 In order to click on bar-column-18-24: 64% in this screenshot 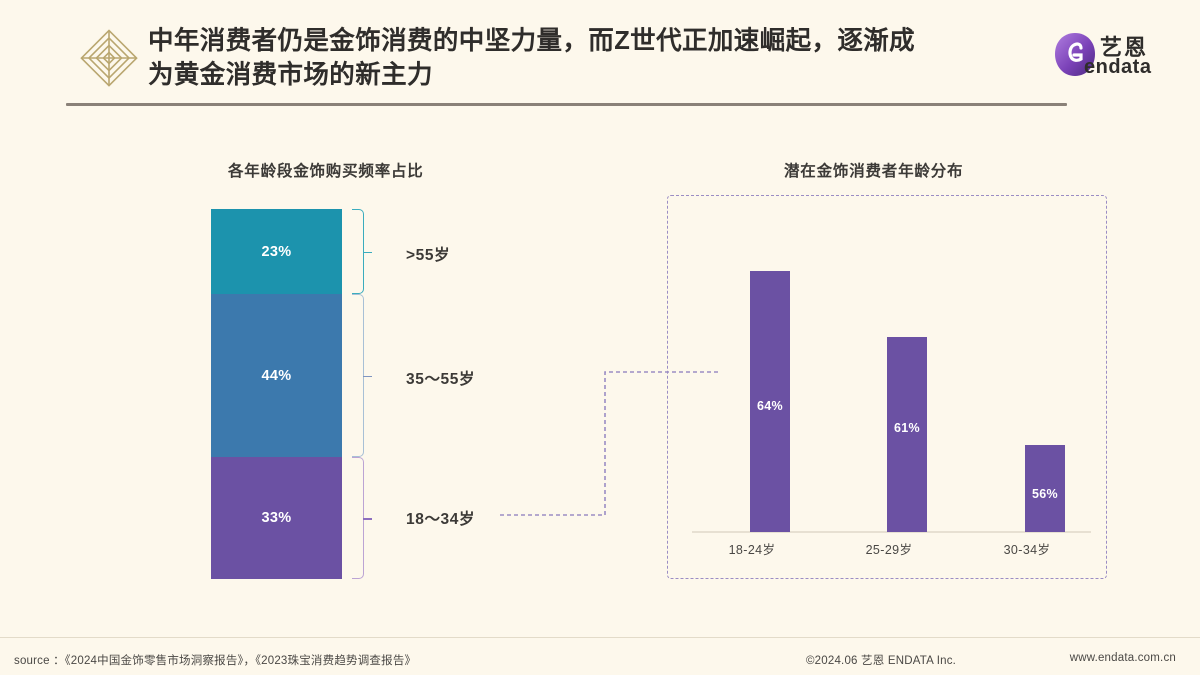, I will do `click(770, 401)`.